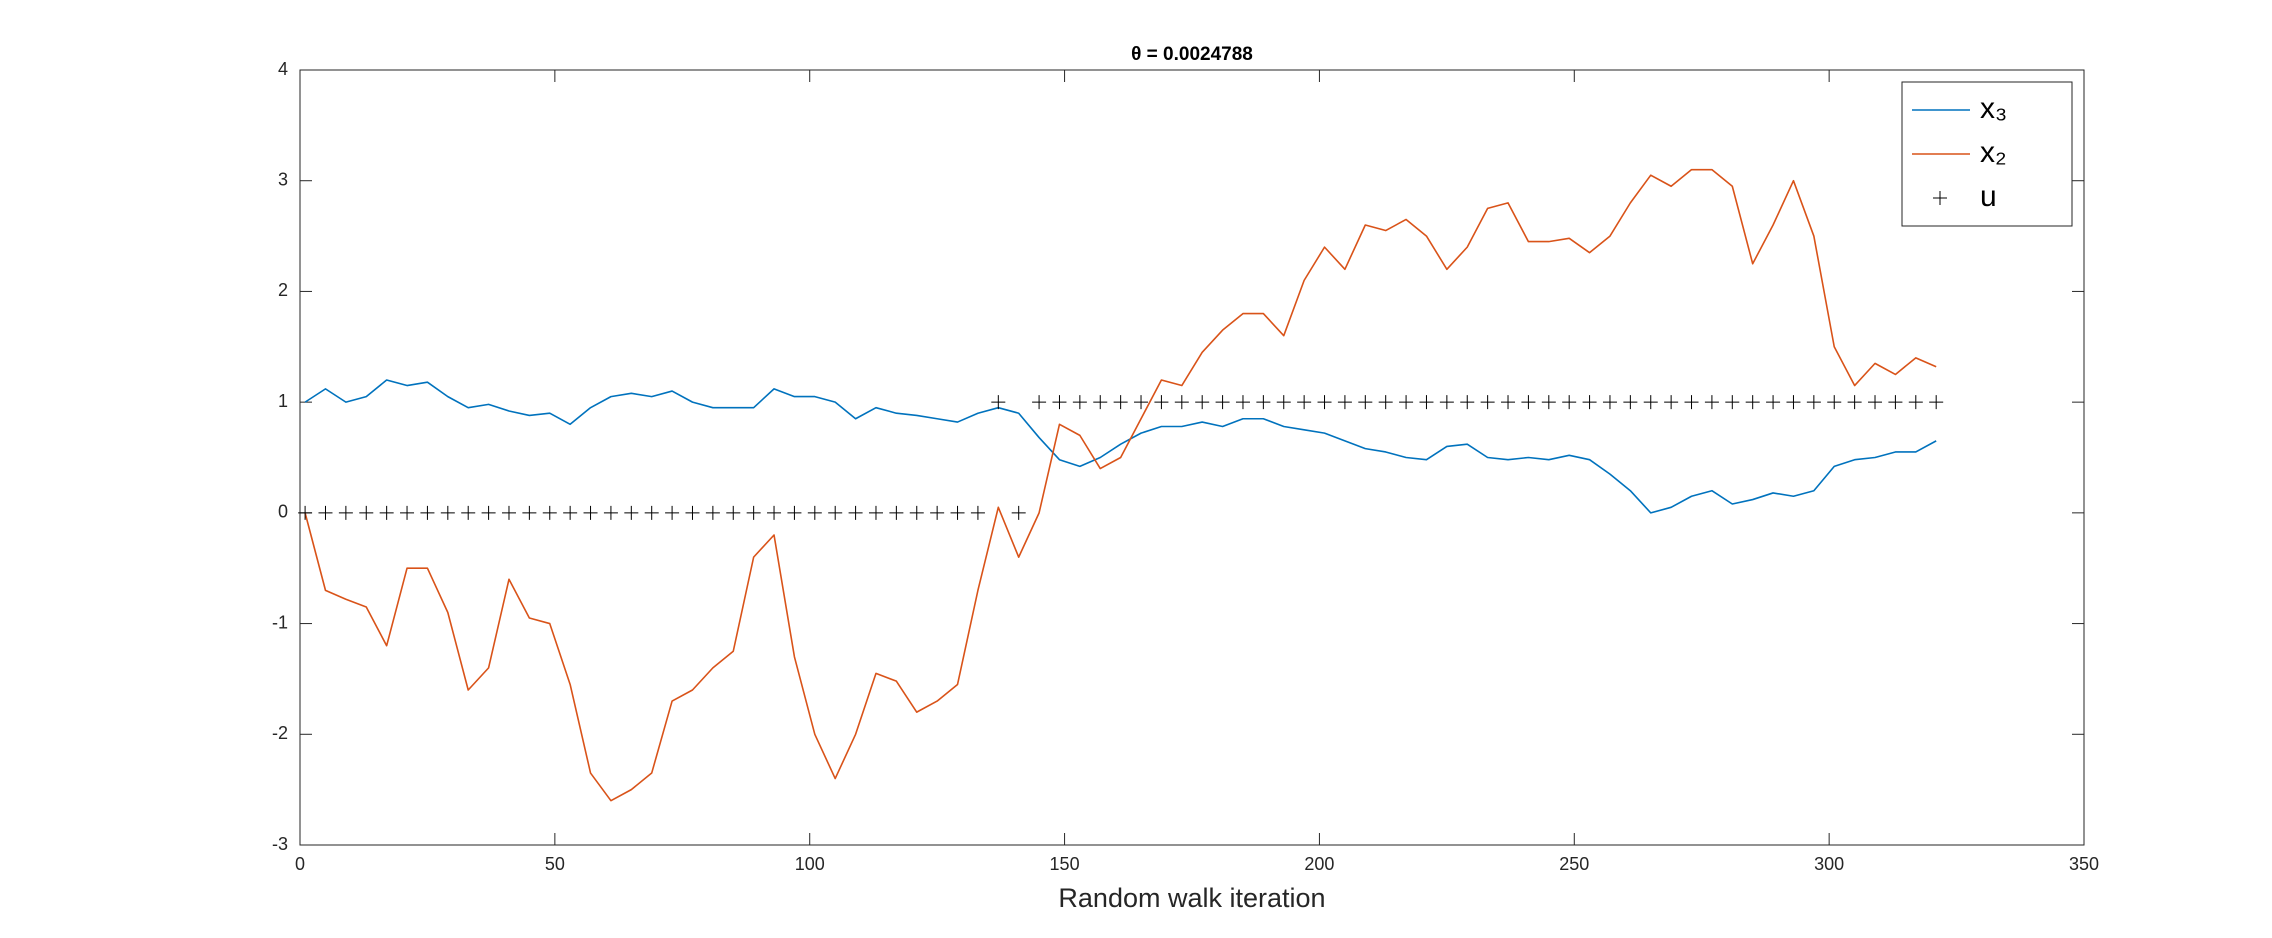 The width and height of the screenshot is (2272, 938). I want to click on x-tick-label: 350, so click(2084, 864).